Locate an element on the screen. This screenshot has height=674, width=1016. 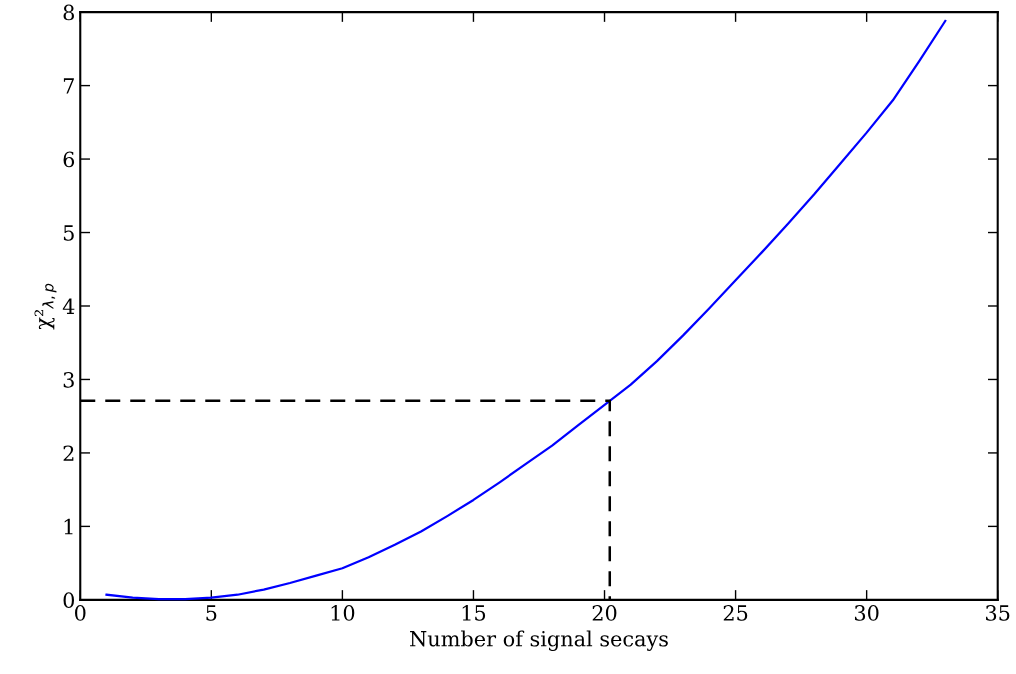
x-tick-label: 0 is located at coordinates (80, 613).